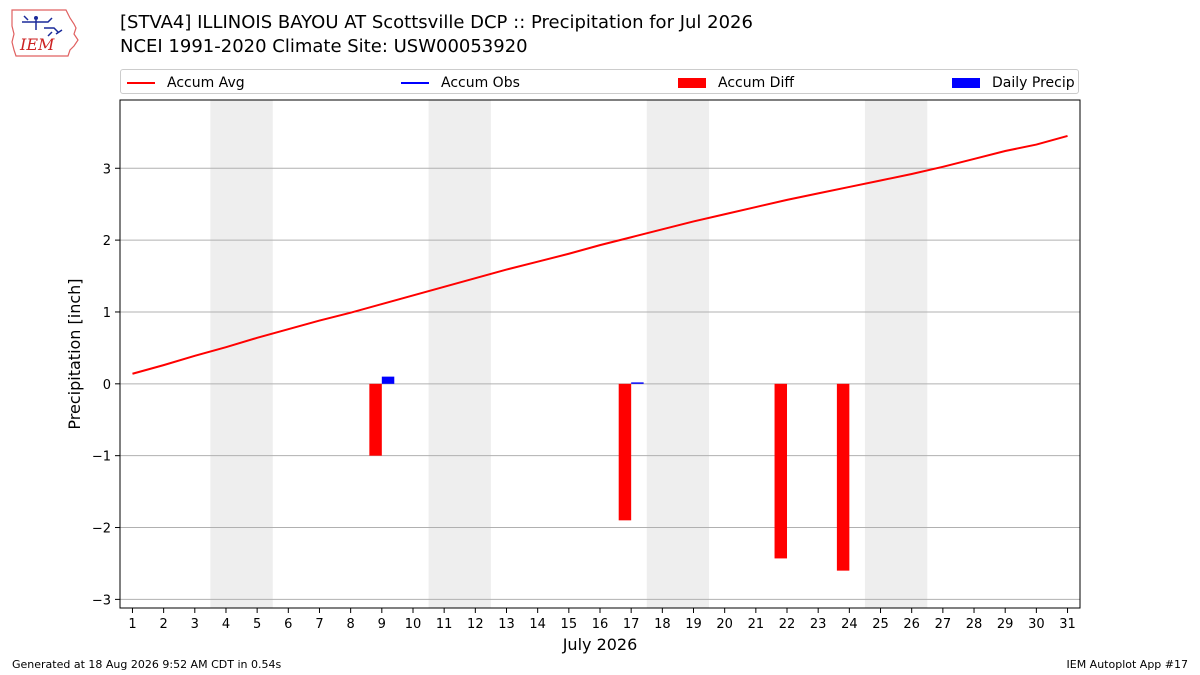 Image resolution: width=1200 pixels, height=675 pixels. Describe the element at coordinates (537, 624) in the screenshot. I see `x-tick-label: 14` at that location.